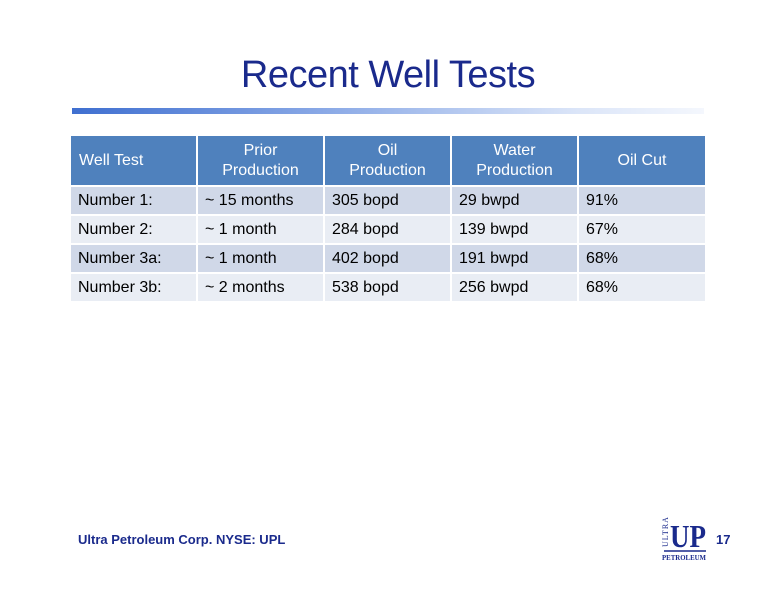 This screenshot has width=776, height=600. What do you see at coordinates (688, 536) in the screenshot?
I see `svg-text: UP` at bounding box center [688, 536].